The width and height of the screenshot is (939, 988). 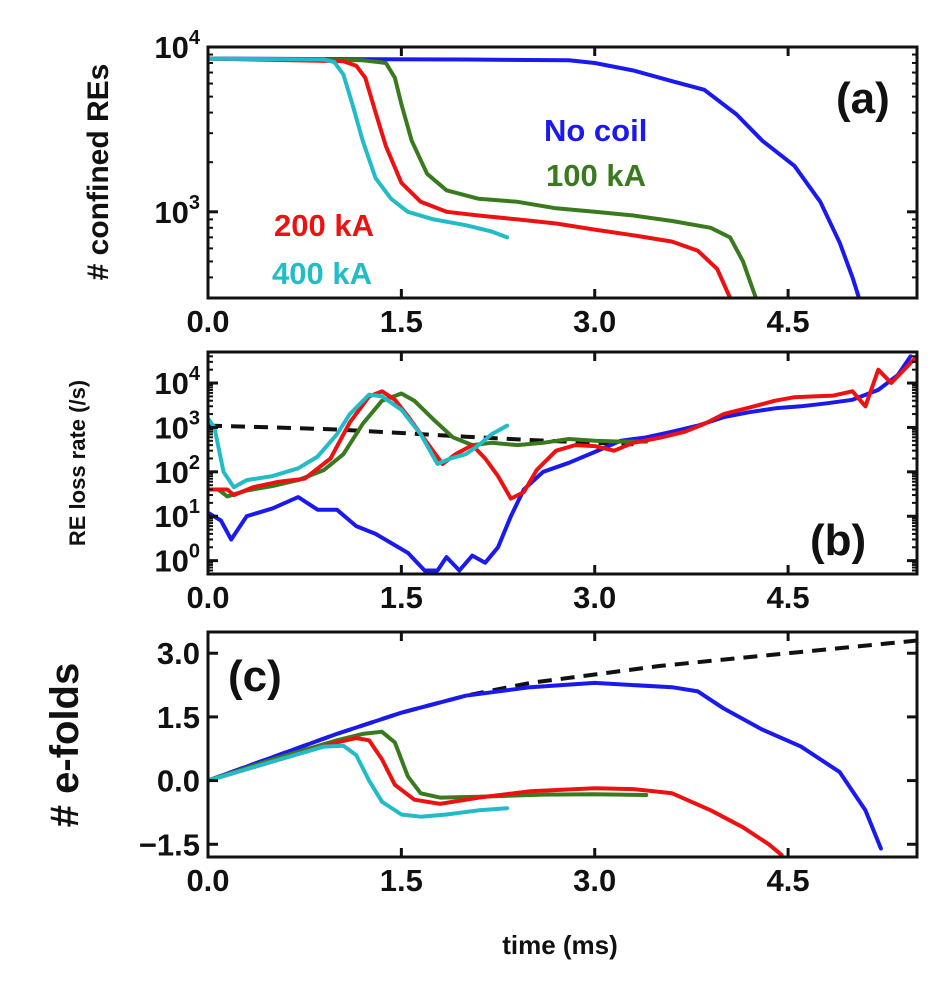 What do you see at coordinates (178, 653) in the screenshot?
I see `panel-c-ytick-label: 3.0` at bounding box center [178, 653].